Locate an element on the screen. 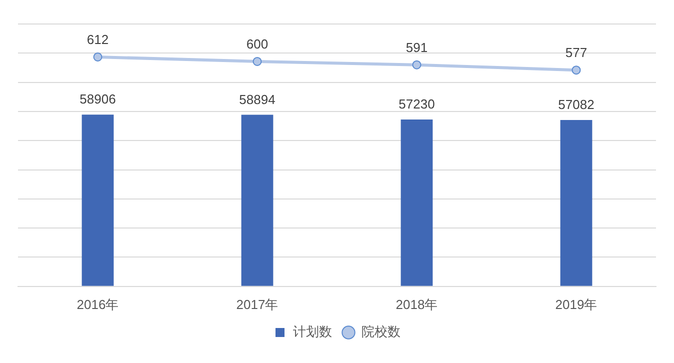  data-label: 577 is located at coordinates (576, 52).